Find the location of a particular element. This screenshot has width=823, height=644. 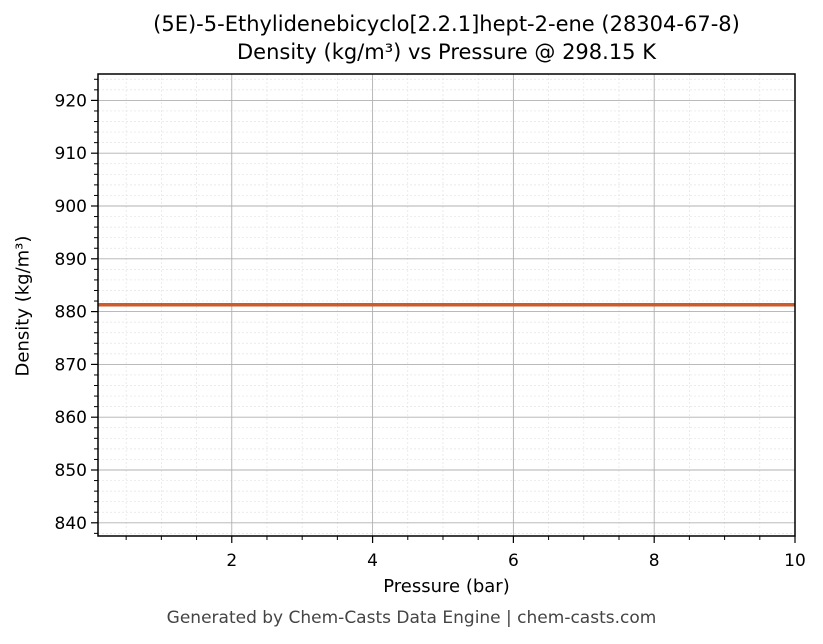

y-tick-label: 870 is located at coordinates (71, 365).